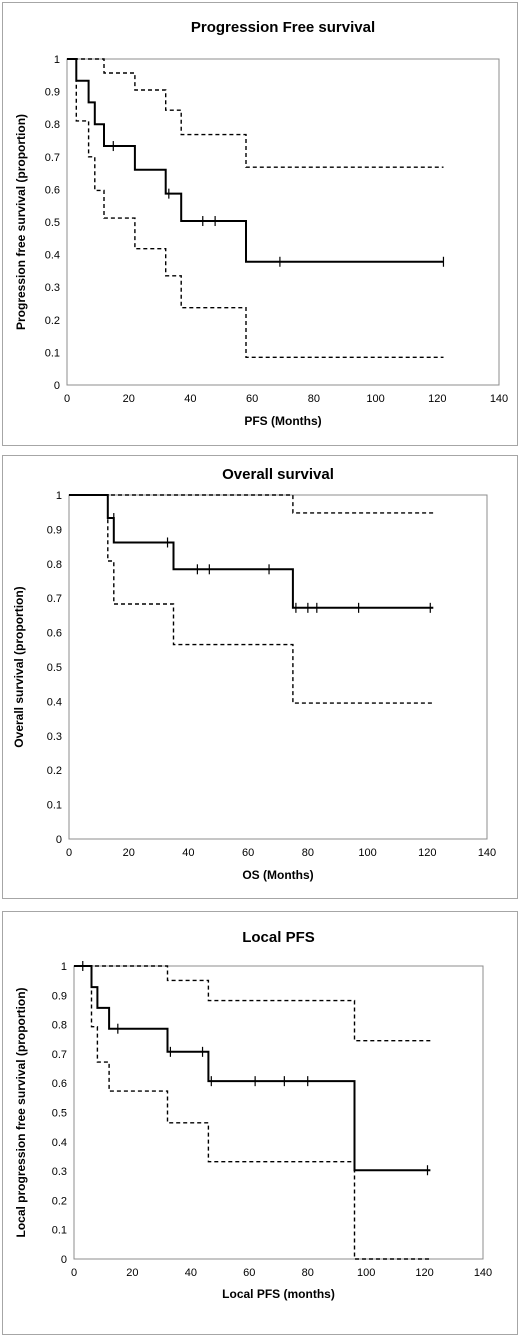 Image resolution: width=521 pixels, height=1339 pixels. I want to click on chart-title: Overall survival, so click(278, 474).